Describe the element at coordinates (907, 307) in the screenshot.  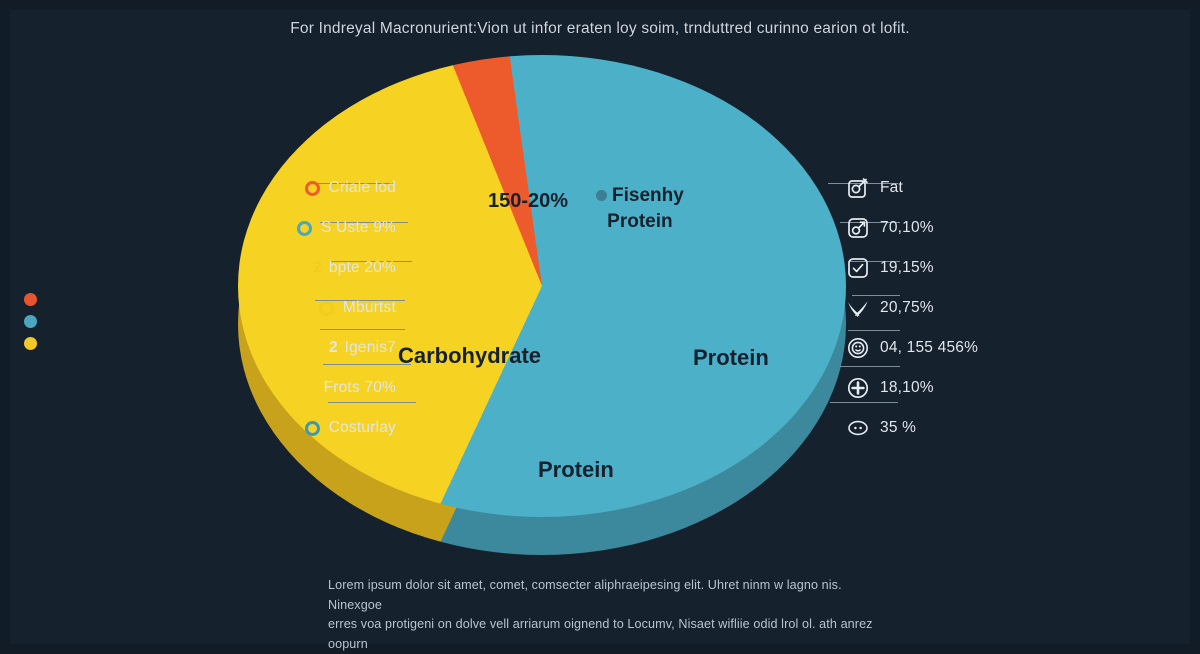
I see `legend-right-label-4: 20,75%` at that location.